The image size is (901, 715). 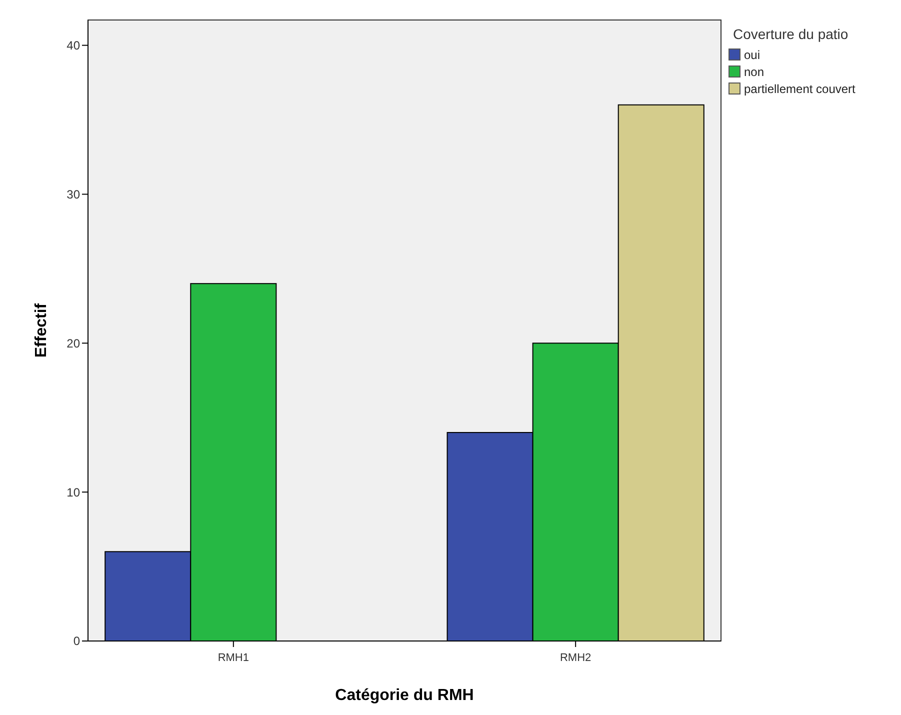 What do you see at coordinates (234, 658) in the screenshot?
I see `x-tick-label: RMH1` at bounding box center [234, 658].